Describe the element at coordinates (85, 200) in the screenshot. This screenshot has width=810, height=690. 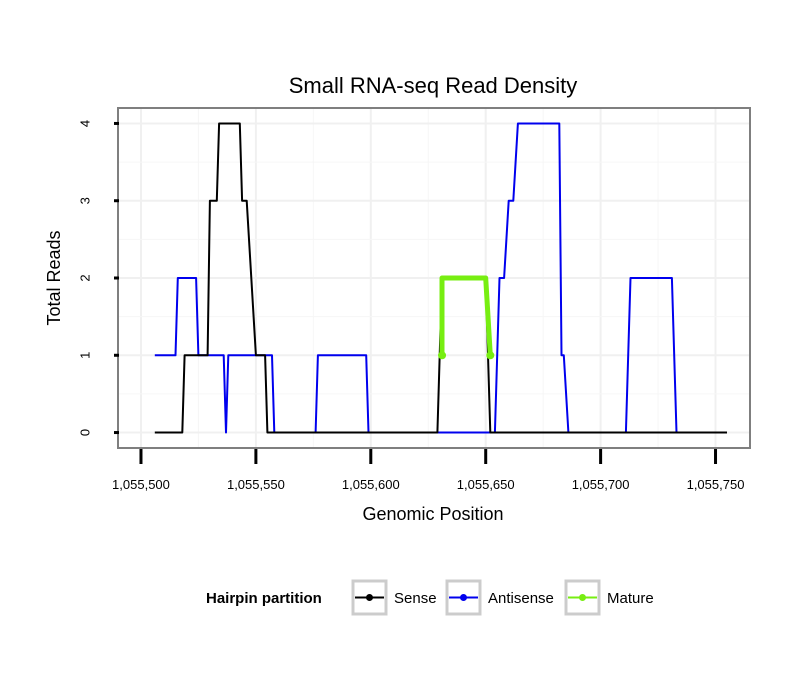
I see `y-tick-label: 3` at that location.